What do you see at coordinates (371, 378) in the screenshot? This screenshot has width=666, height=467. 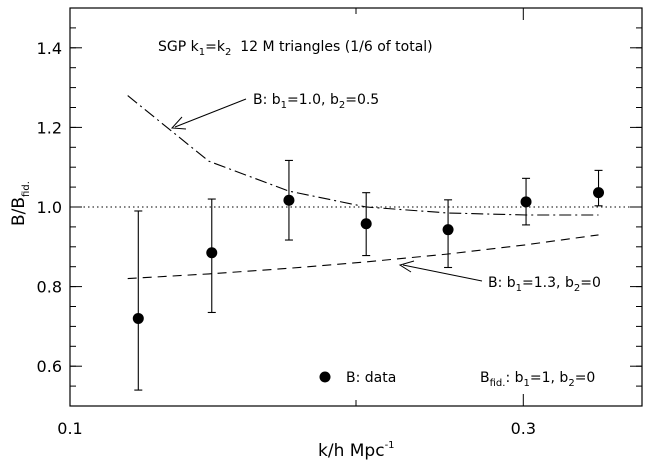 I see `legend-label-data: B: data` at bounding box center [371, 378].